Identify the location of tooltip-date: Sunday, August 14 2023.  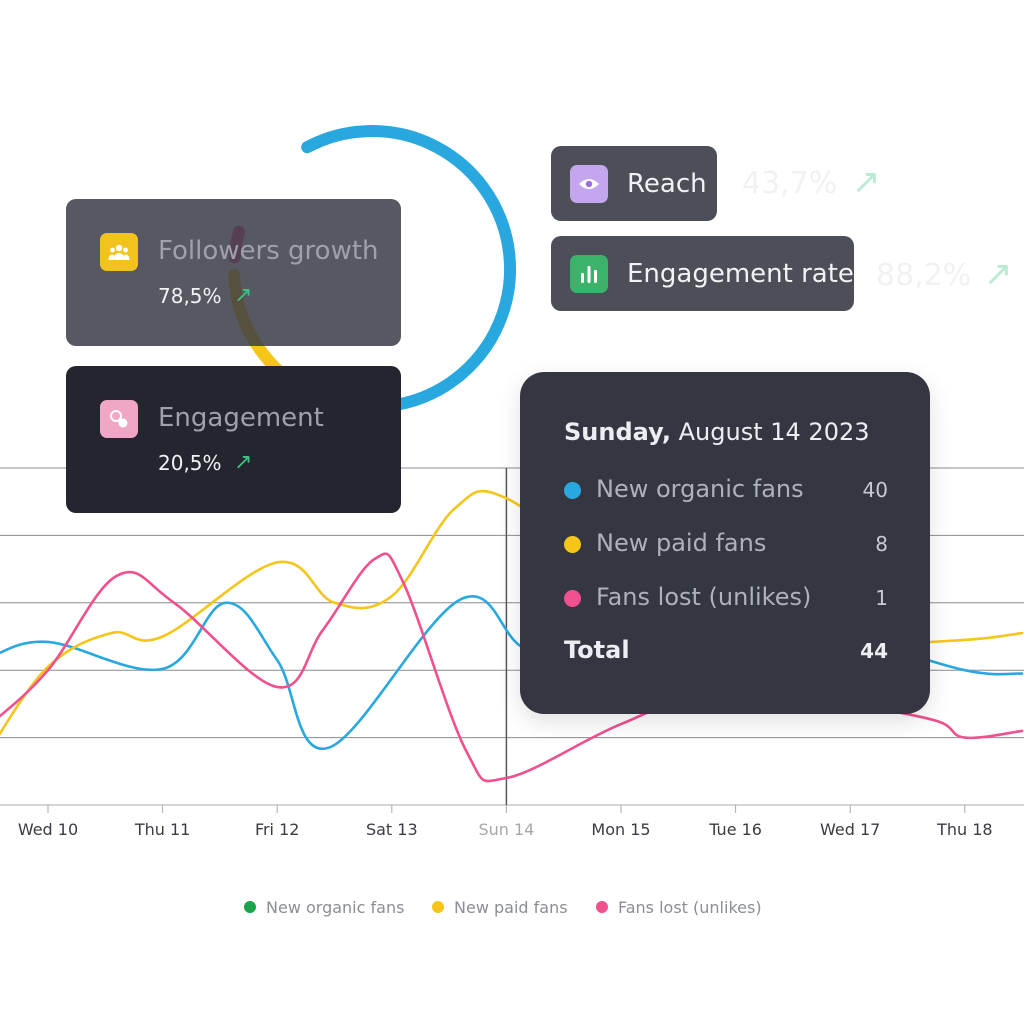
(717, 432).